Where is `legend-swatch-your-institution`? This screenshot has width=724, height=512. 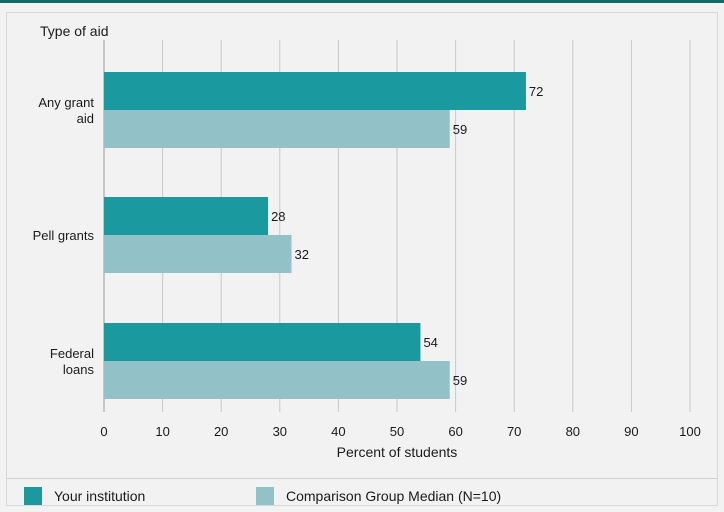
legend-swatch-your-institution is located at coordinates (33, 496).